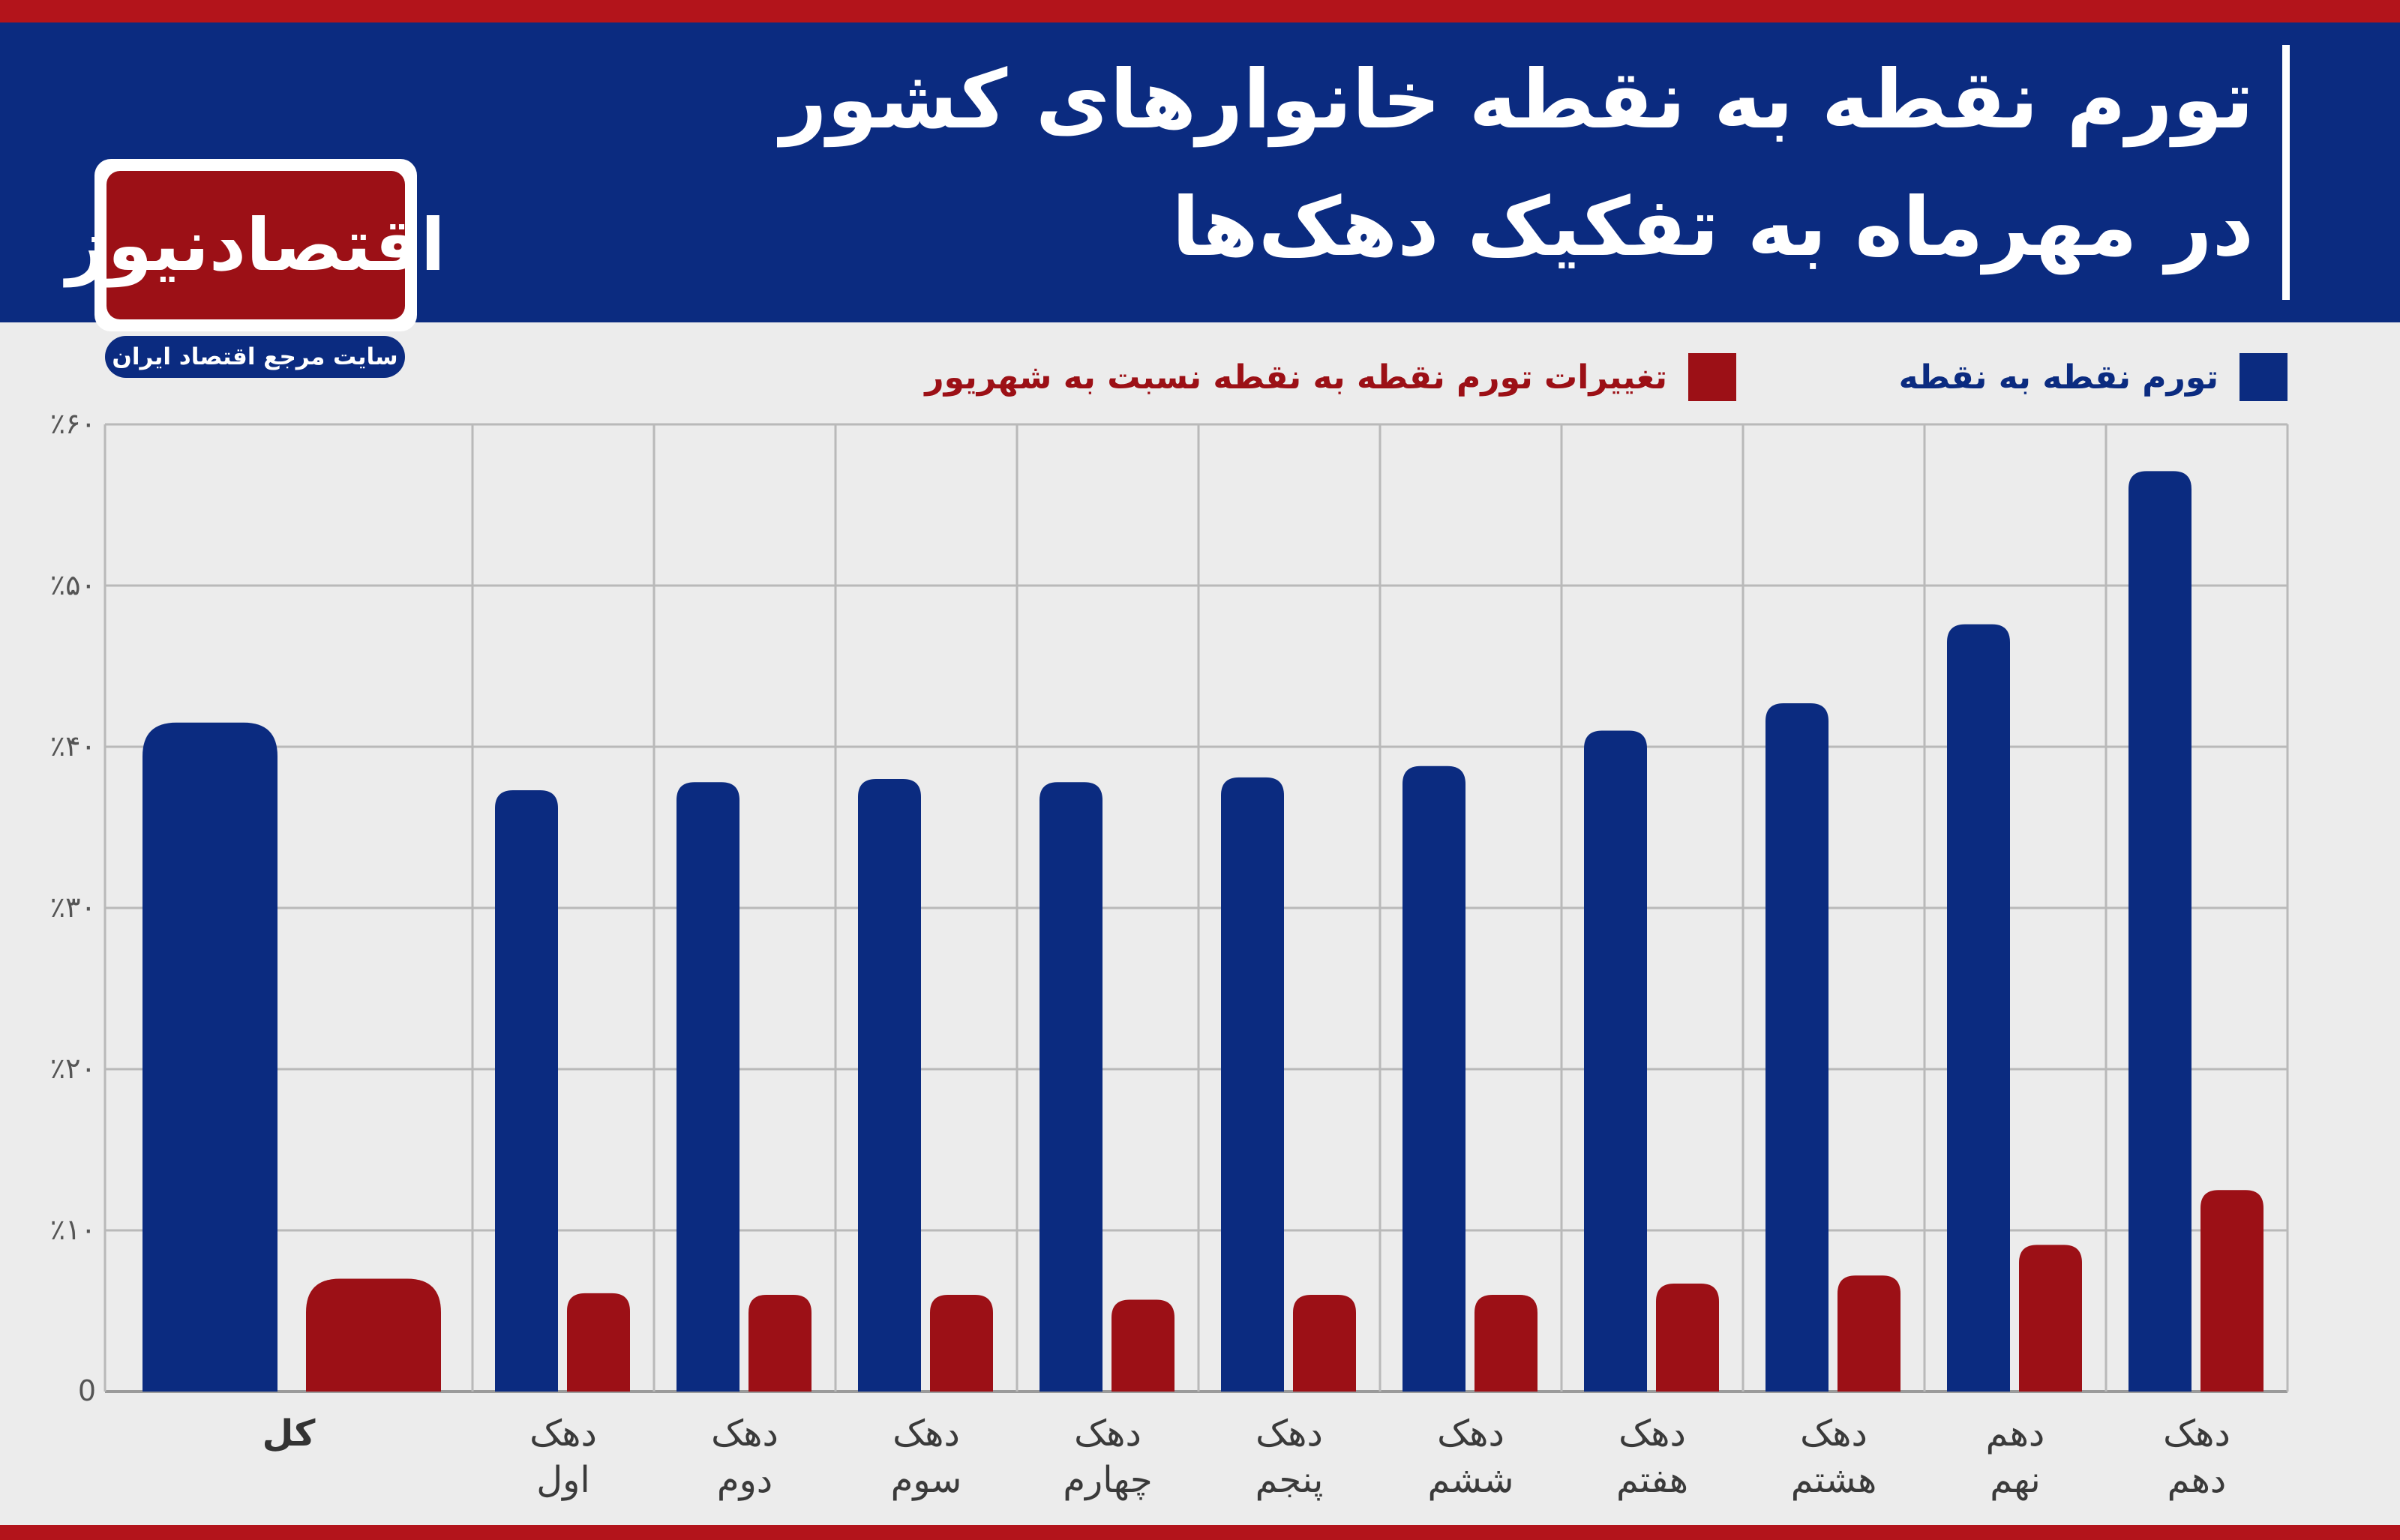  Describe the element at coordinates (73, 584) in the screenshot. I see `y-tick-label: ٪۵۰` at that location.